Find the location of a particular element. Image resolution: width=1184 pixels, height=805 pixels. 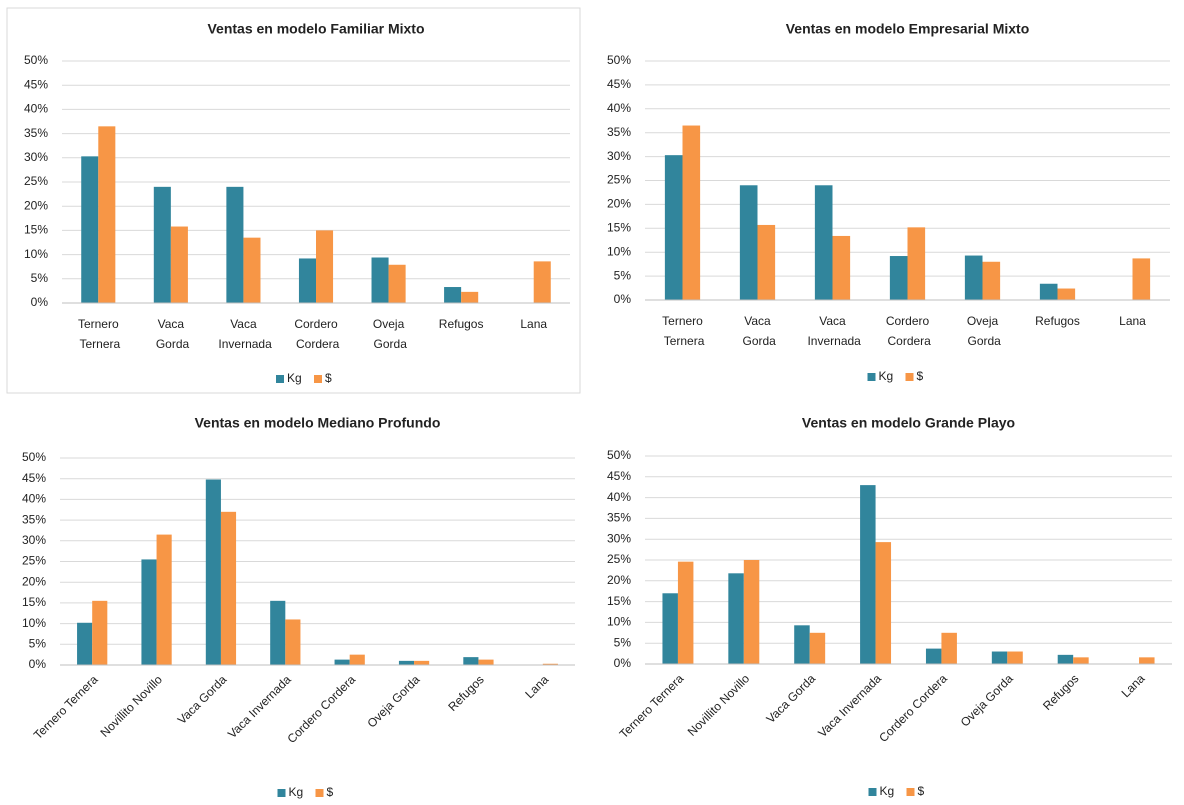

chart-title: Ventas en modelo Grande Playo is located at coordinates (908, 423).